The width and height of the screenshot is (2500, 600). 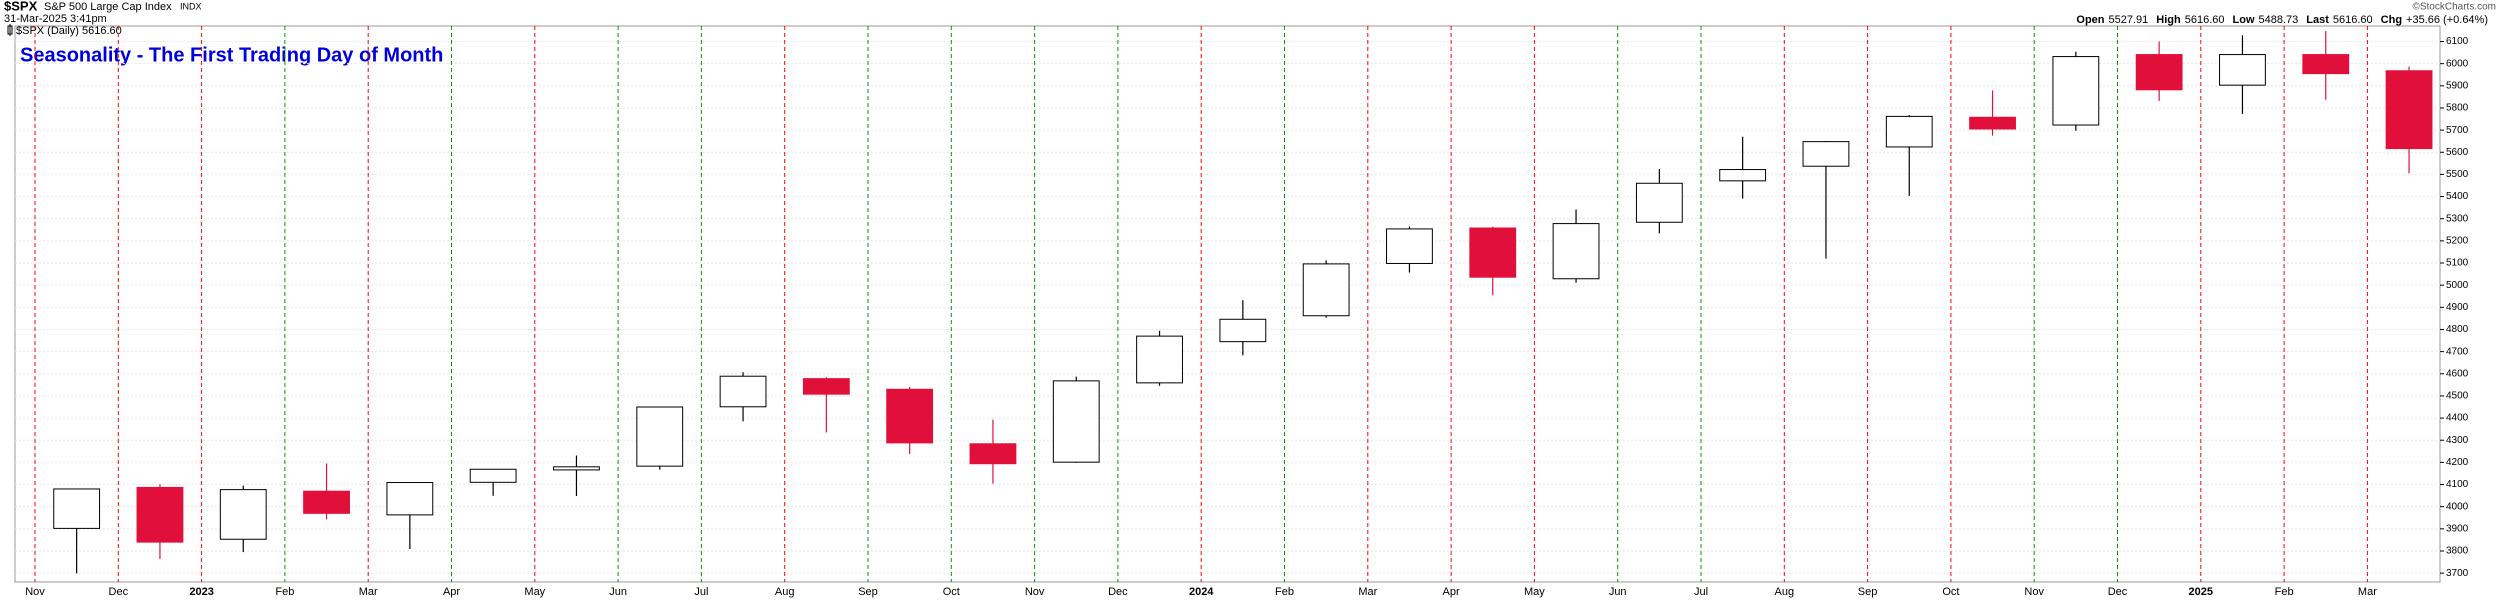 I want to click on y-tick-label: 4900, so click(x=2457, y=307).